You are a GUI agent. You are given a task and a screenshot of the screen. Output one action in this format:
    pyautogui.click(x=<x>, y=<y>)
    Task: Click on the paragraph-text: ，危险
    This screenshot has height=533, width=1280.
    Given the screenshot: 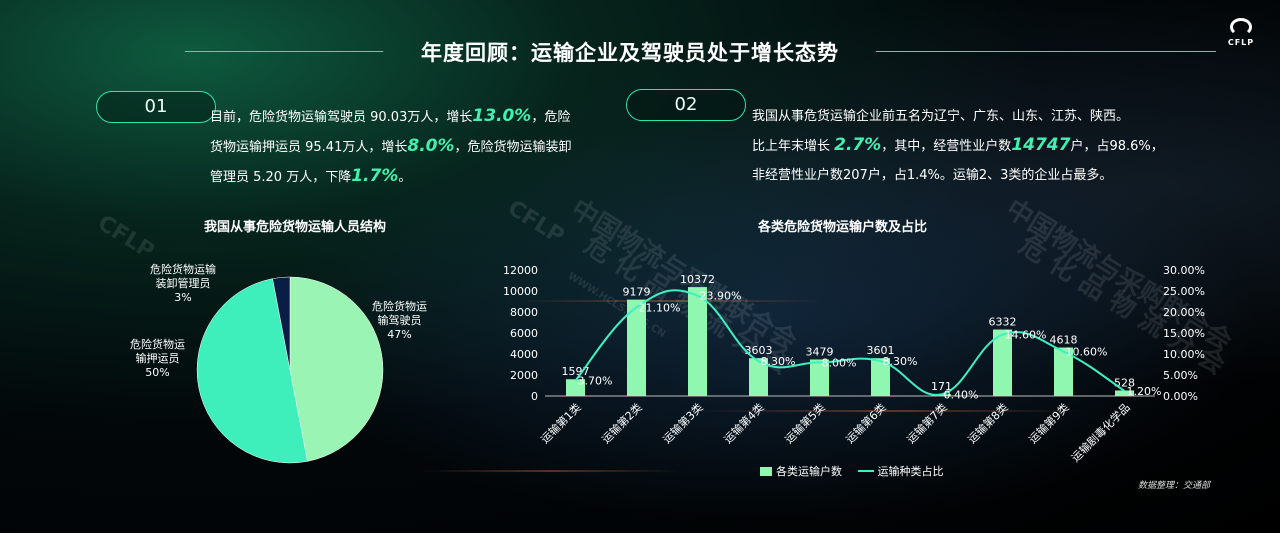 What is the action you would take?
    pyautogui.click(x=551, y=117)
    